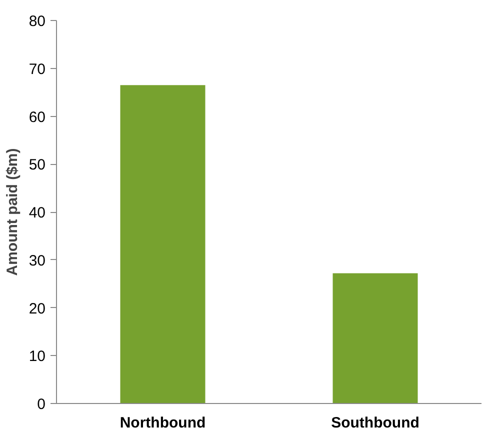 The height and width of the screenshot is (434, 491). Describe the element at coordinates (37, 117) in the screenshot. I see `y-tick-label: 60` at that location.